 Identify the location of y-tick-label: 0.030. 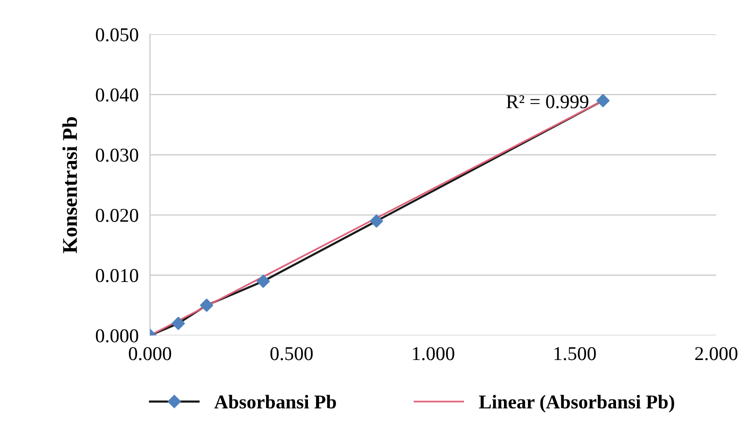
(117, 155).